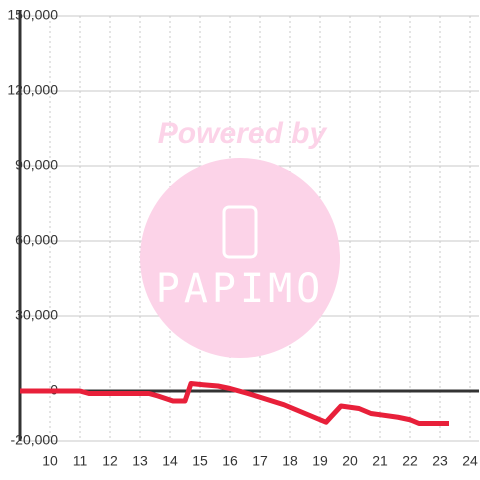 The image size is (480, 480). What do you see at coordinates (50, 461) in the screenshot?
I see `x-tick-label: 10` at bounding box center [50, 461].